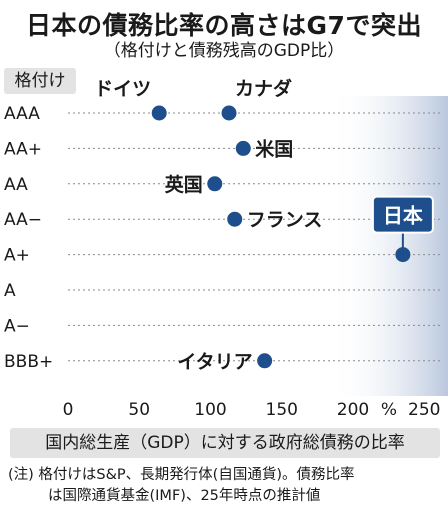 The image size is (448, 518). I want to click on x-tick-label: 100, so click(210, 410).